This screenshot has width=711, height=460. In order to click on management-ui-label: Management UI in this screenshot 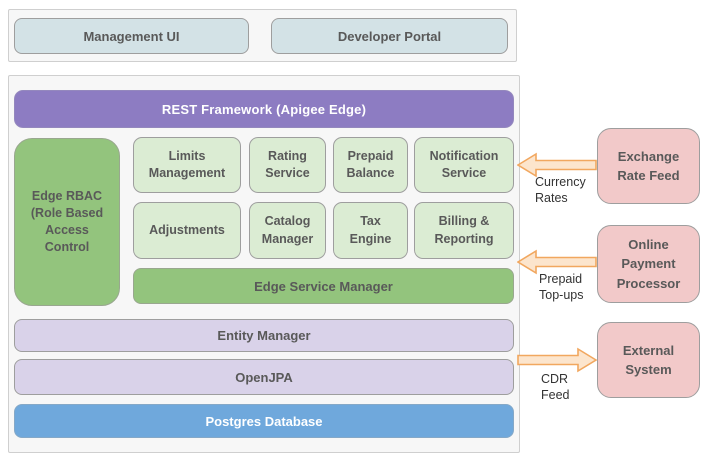, I will do `click(131, 36)`.